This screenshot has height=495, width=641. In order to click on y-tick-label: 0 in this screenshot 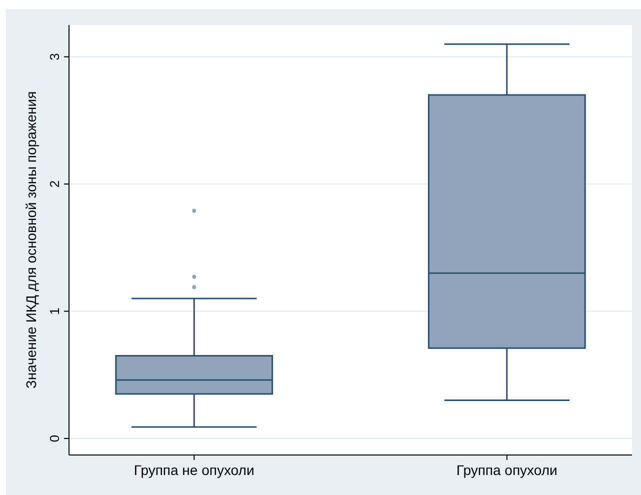, I will do `click(54, 438)`.